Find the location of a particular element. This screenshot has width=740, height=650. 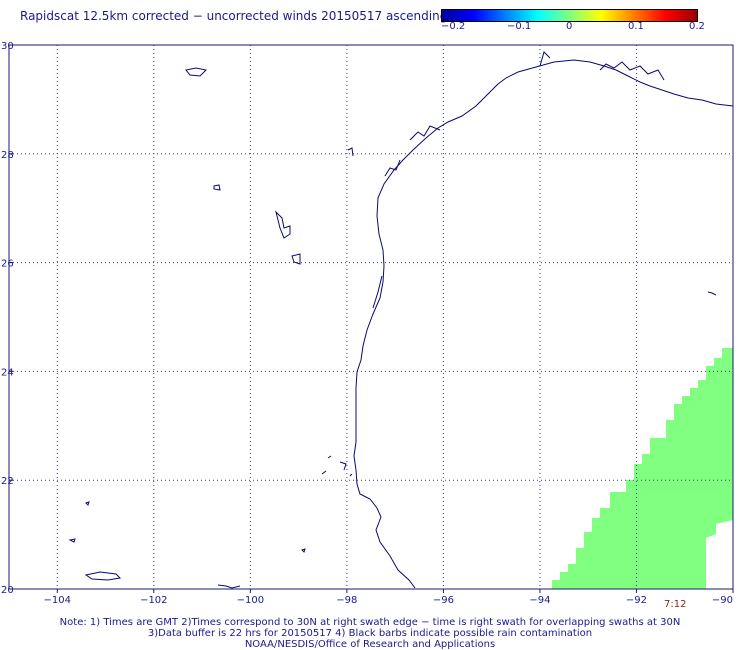

x-tick-label: −104 is located at coordinates (57, 600).